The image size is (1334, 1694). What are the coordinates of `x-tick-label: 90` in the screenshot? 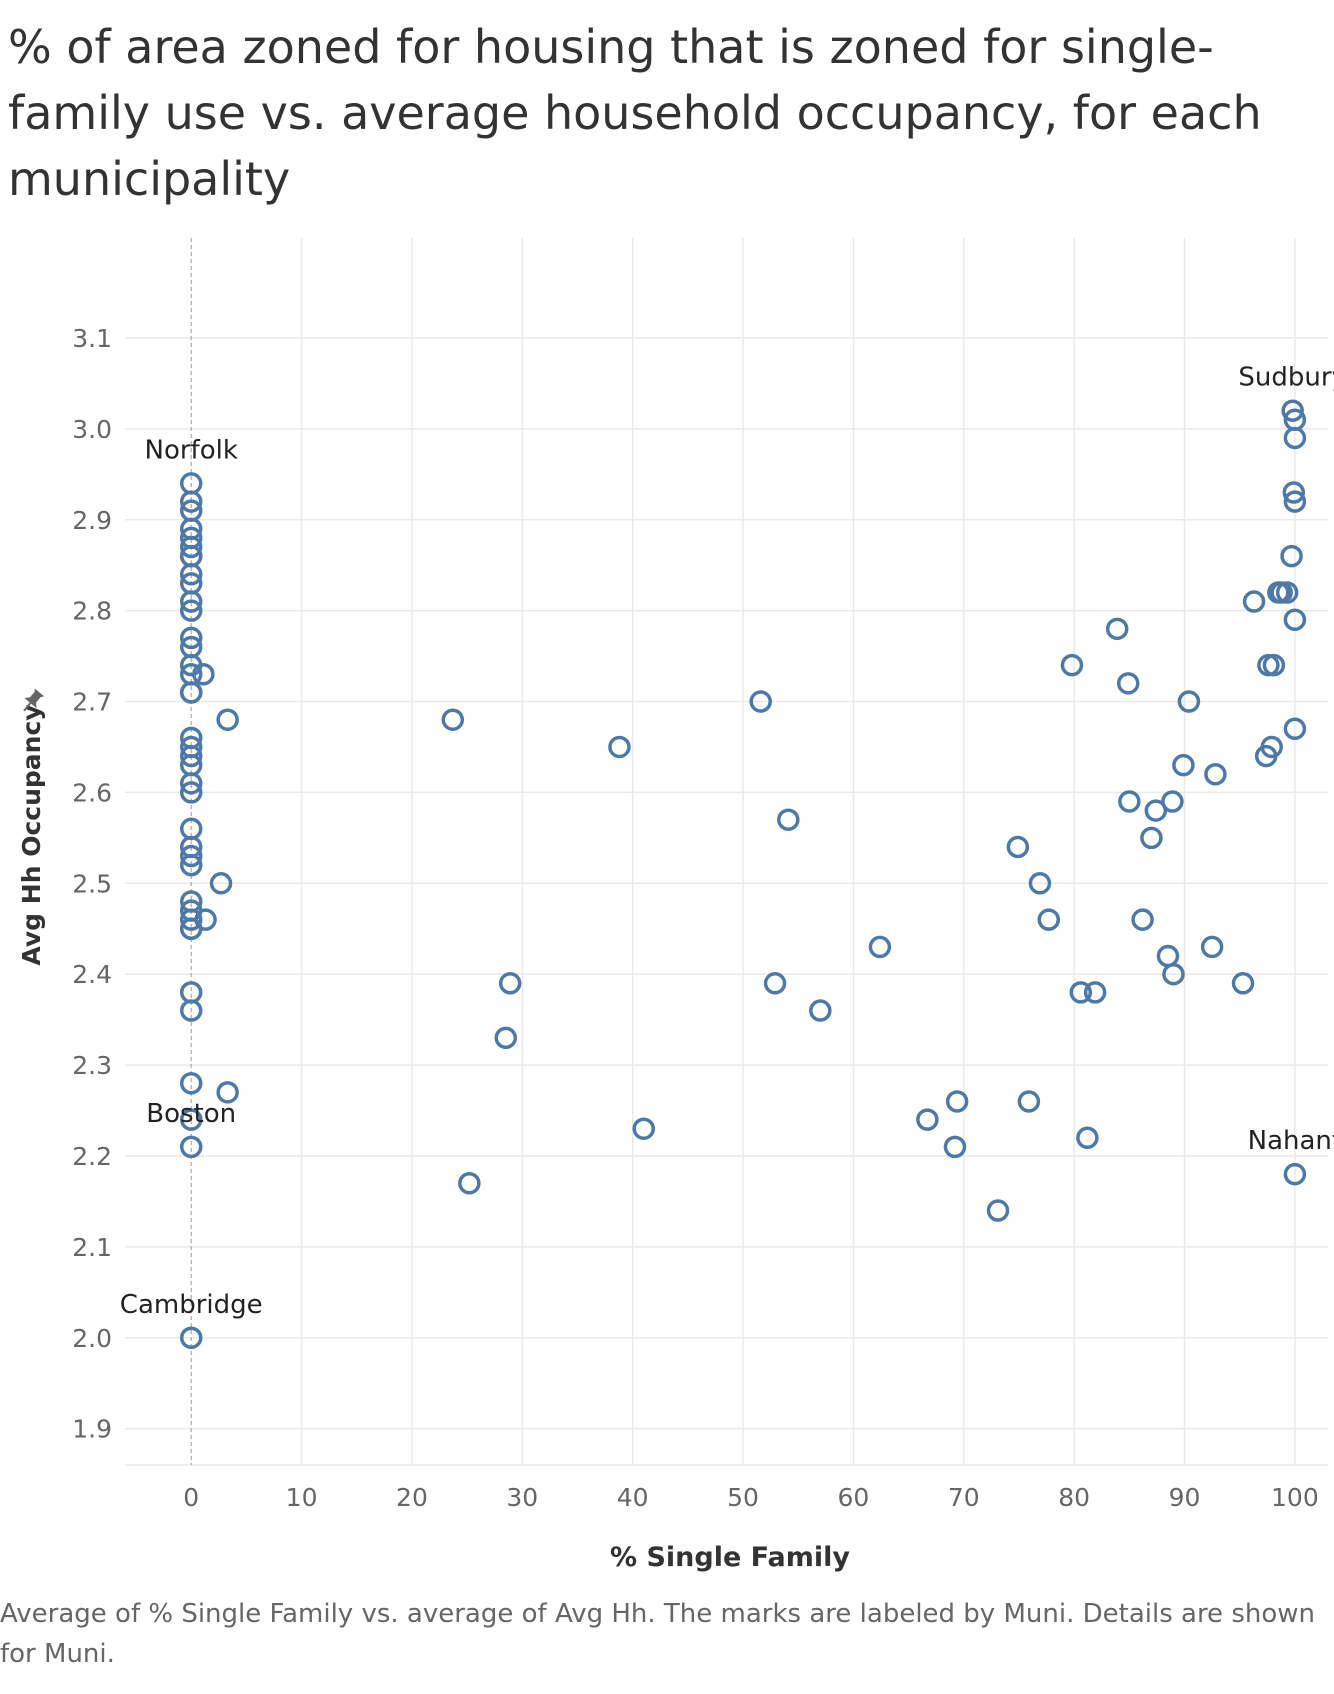 It's located at (1185, 1497).